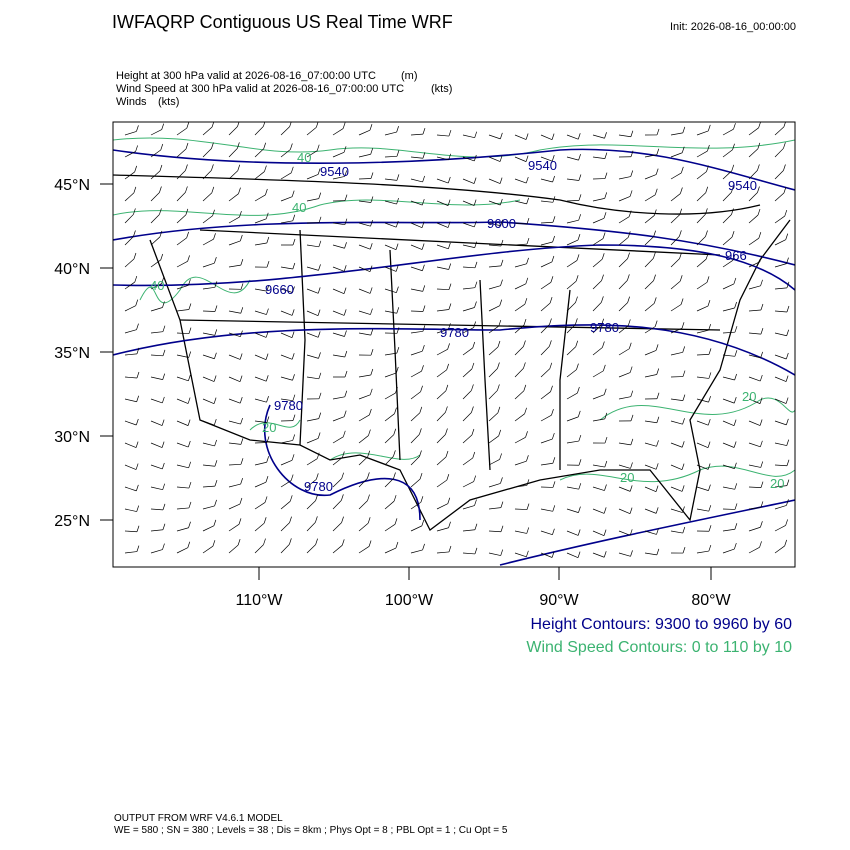 This screenshot has height=850, width=850. I want to click on lat-label: 35°N, so click(72, 353).